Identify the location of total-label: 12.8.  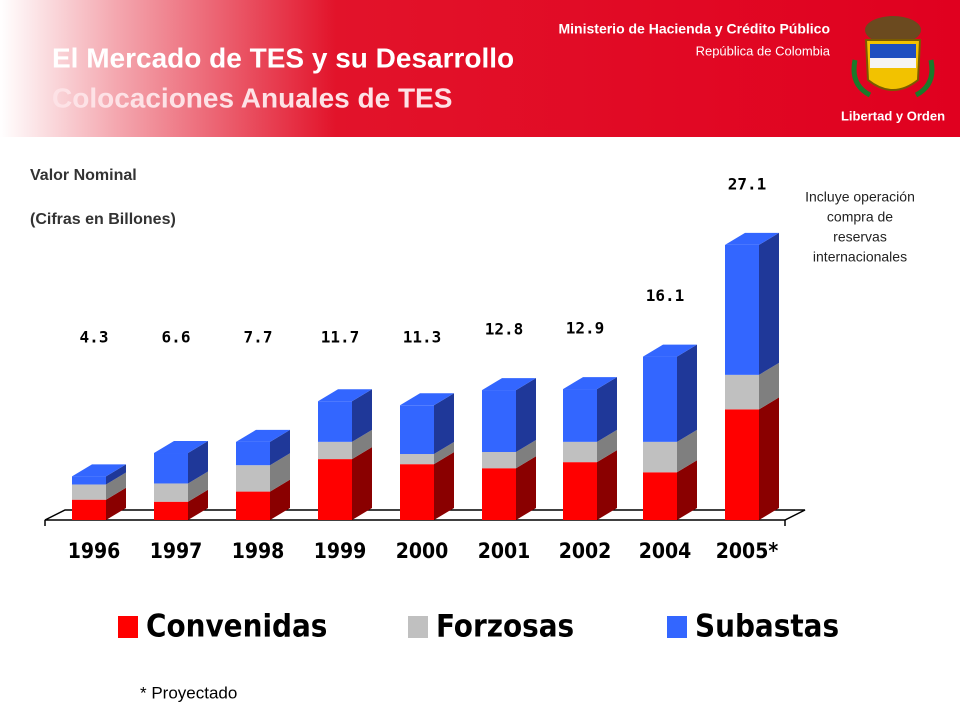
(504, 329).